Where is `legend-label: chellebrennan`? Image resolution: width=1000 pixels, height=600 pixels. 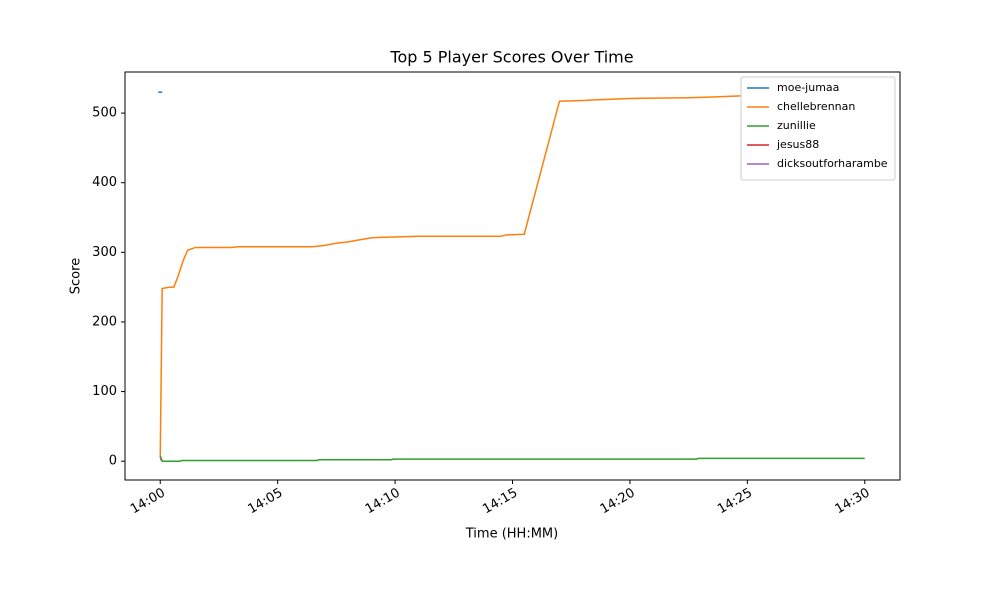
legend-label: chellebrennan is located at coordinates (816, 106).